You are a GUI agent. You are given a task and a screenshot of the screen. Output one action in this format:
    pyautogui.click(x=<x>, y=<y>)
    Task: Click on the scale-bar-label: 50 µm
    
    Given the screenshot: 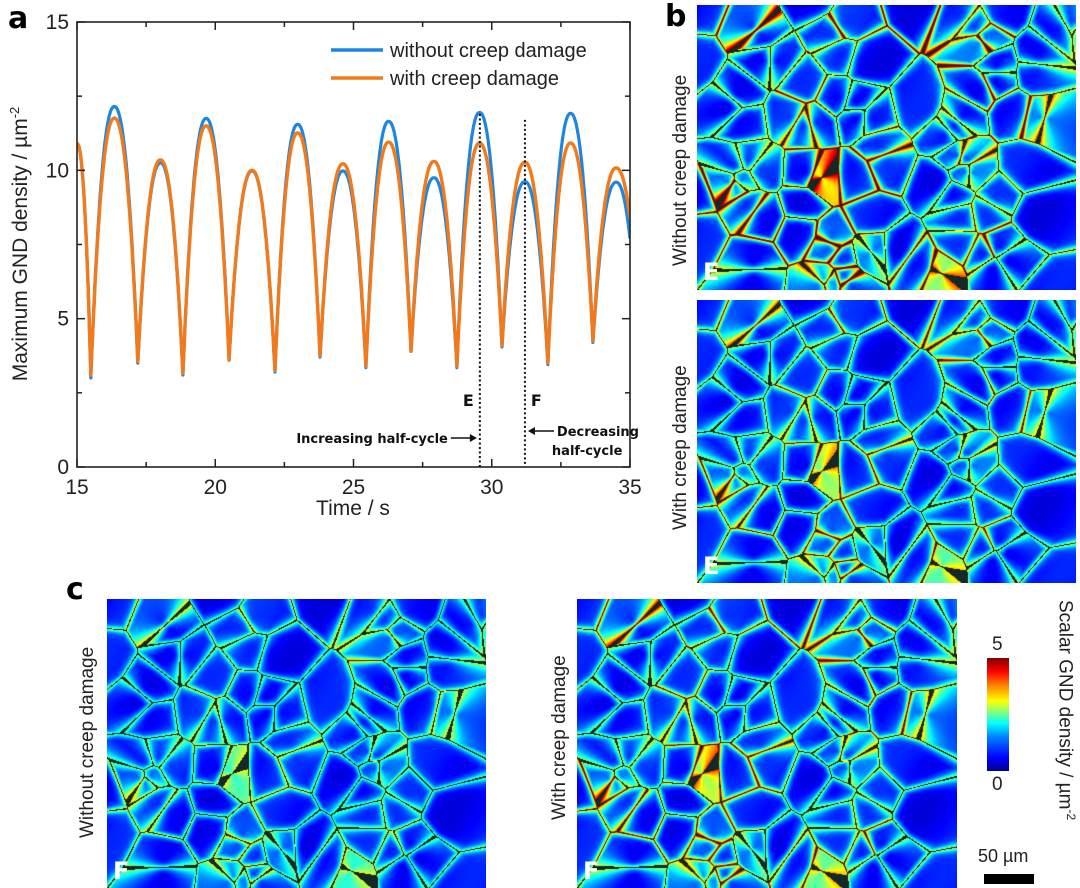 What is the action you would take?
    pyautogui.click(x=1003, y=856)
    